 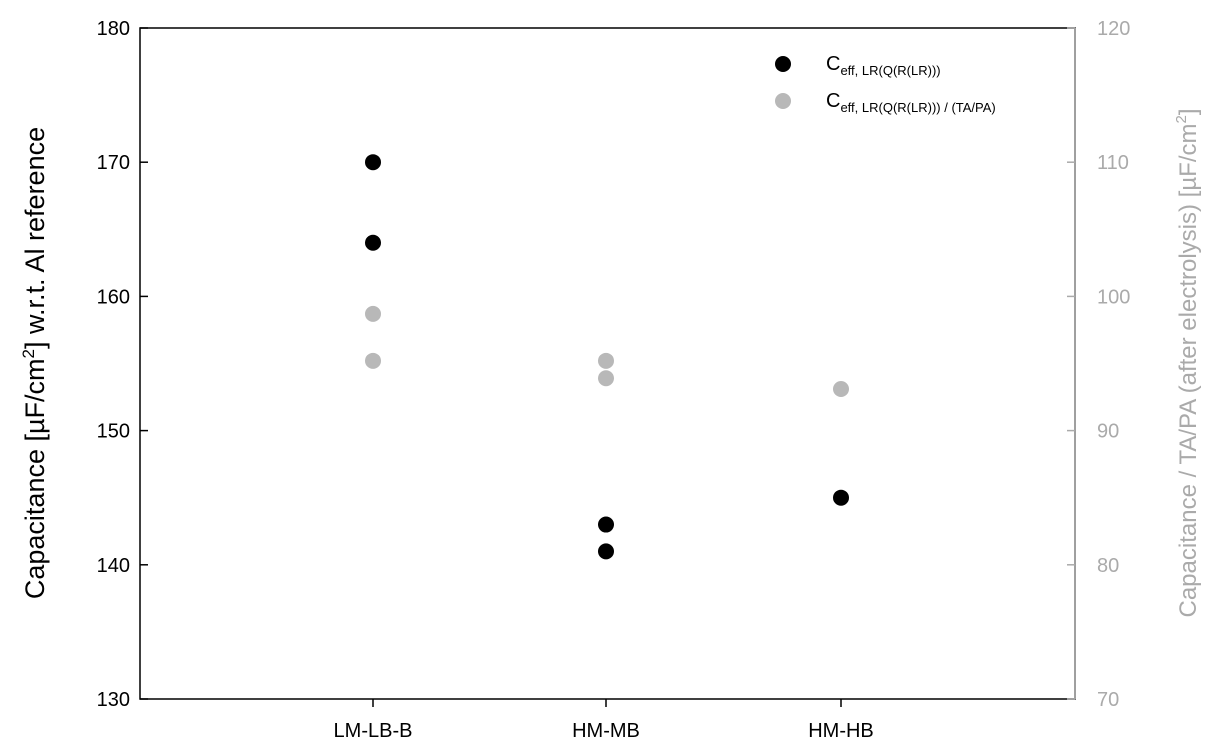 What do you see at coordinates (113, 297) in the screenshot?
I see `left-tick-label: 160` at bounding box center [113, 297].